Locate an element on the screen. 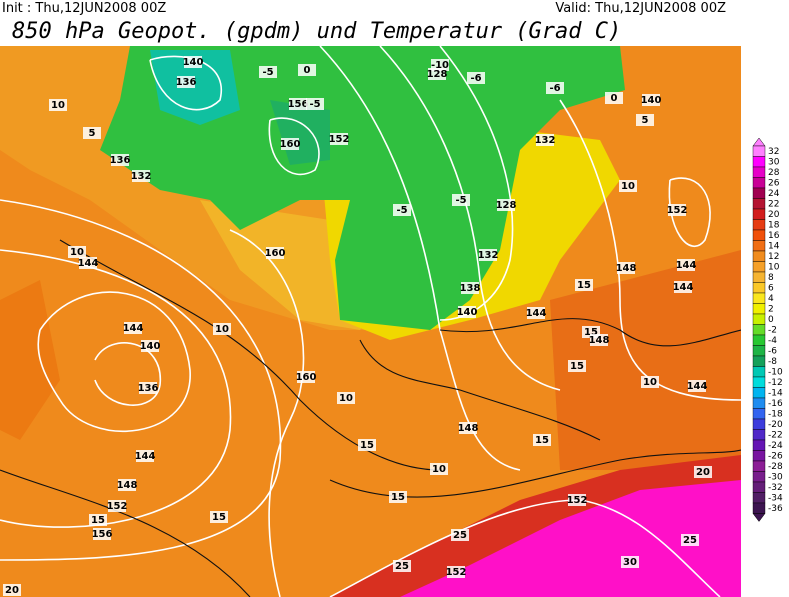 The height and width of the screenshot is (597, 789). field-west is located at coordinates (30, 360).